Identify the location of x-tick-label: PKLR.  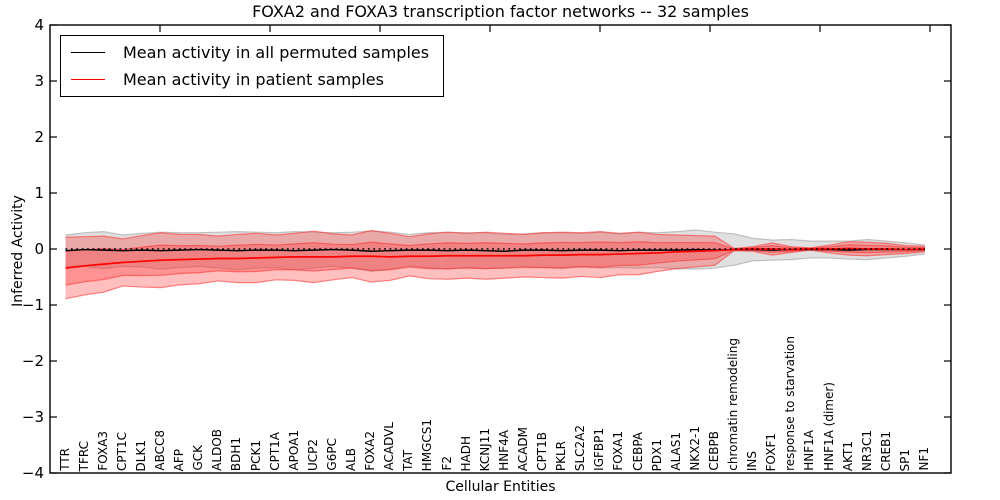
(561, 455).